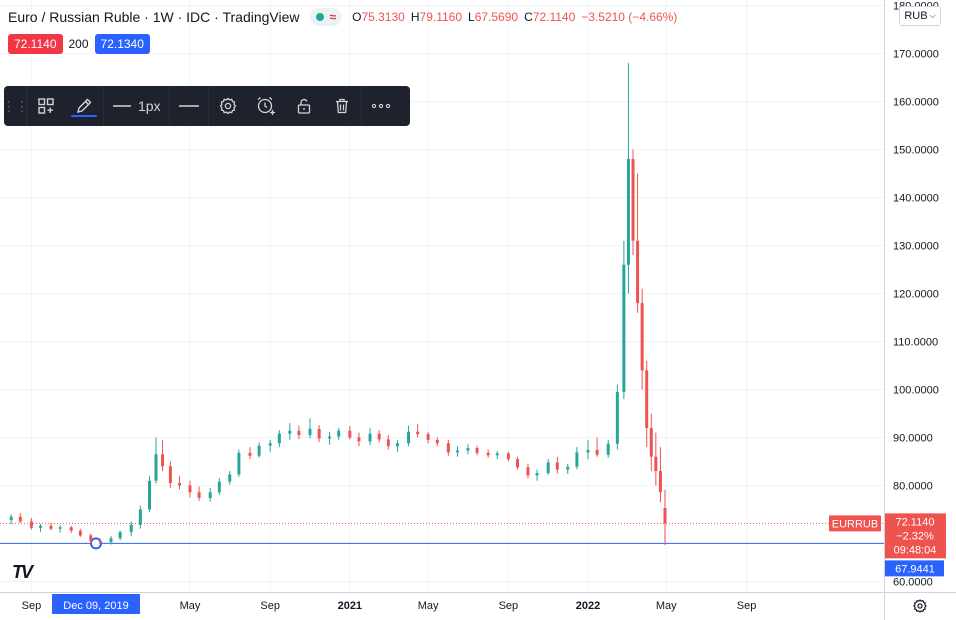  Describe the element at coordinates (96, 604) in the screenshot. I see `crosshair-date-bg` at that location.